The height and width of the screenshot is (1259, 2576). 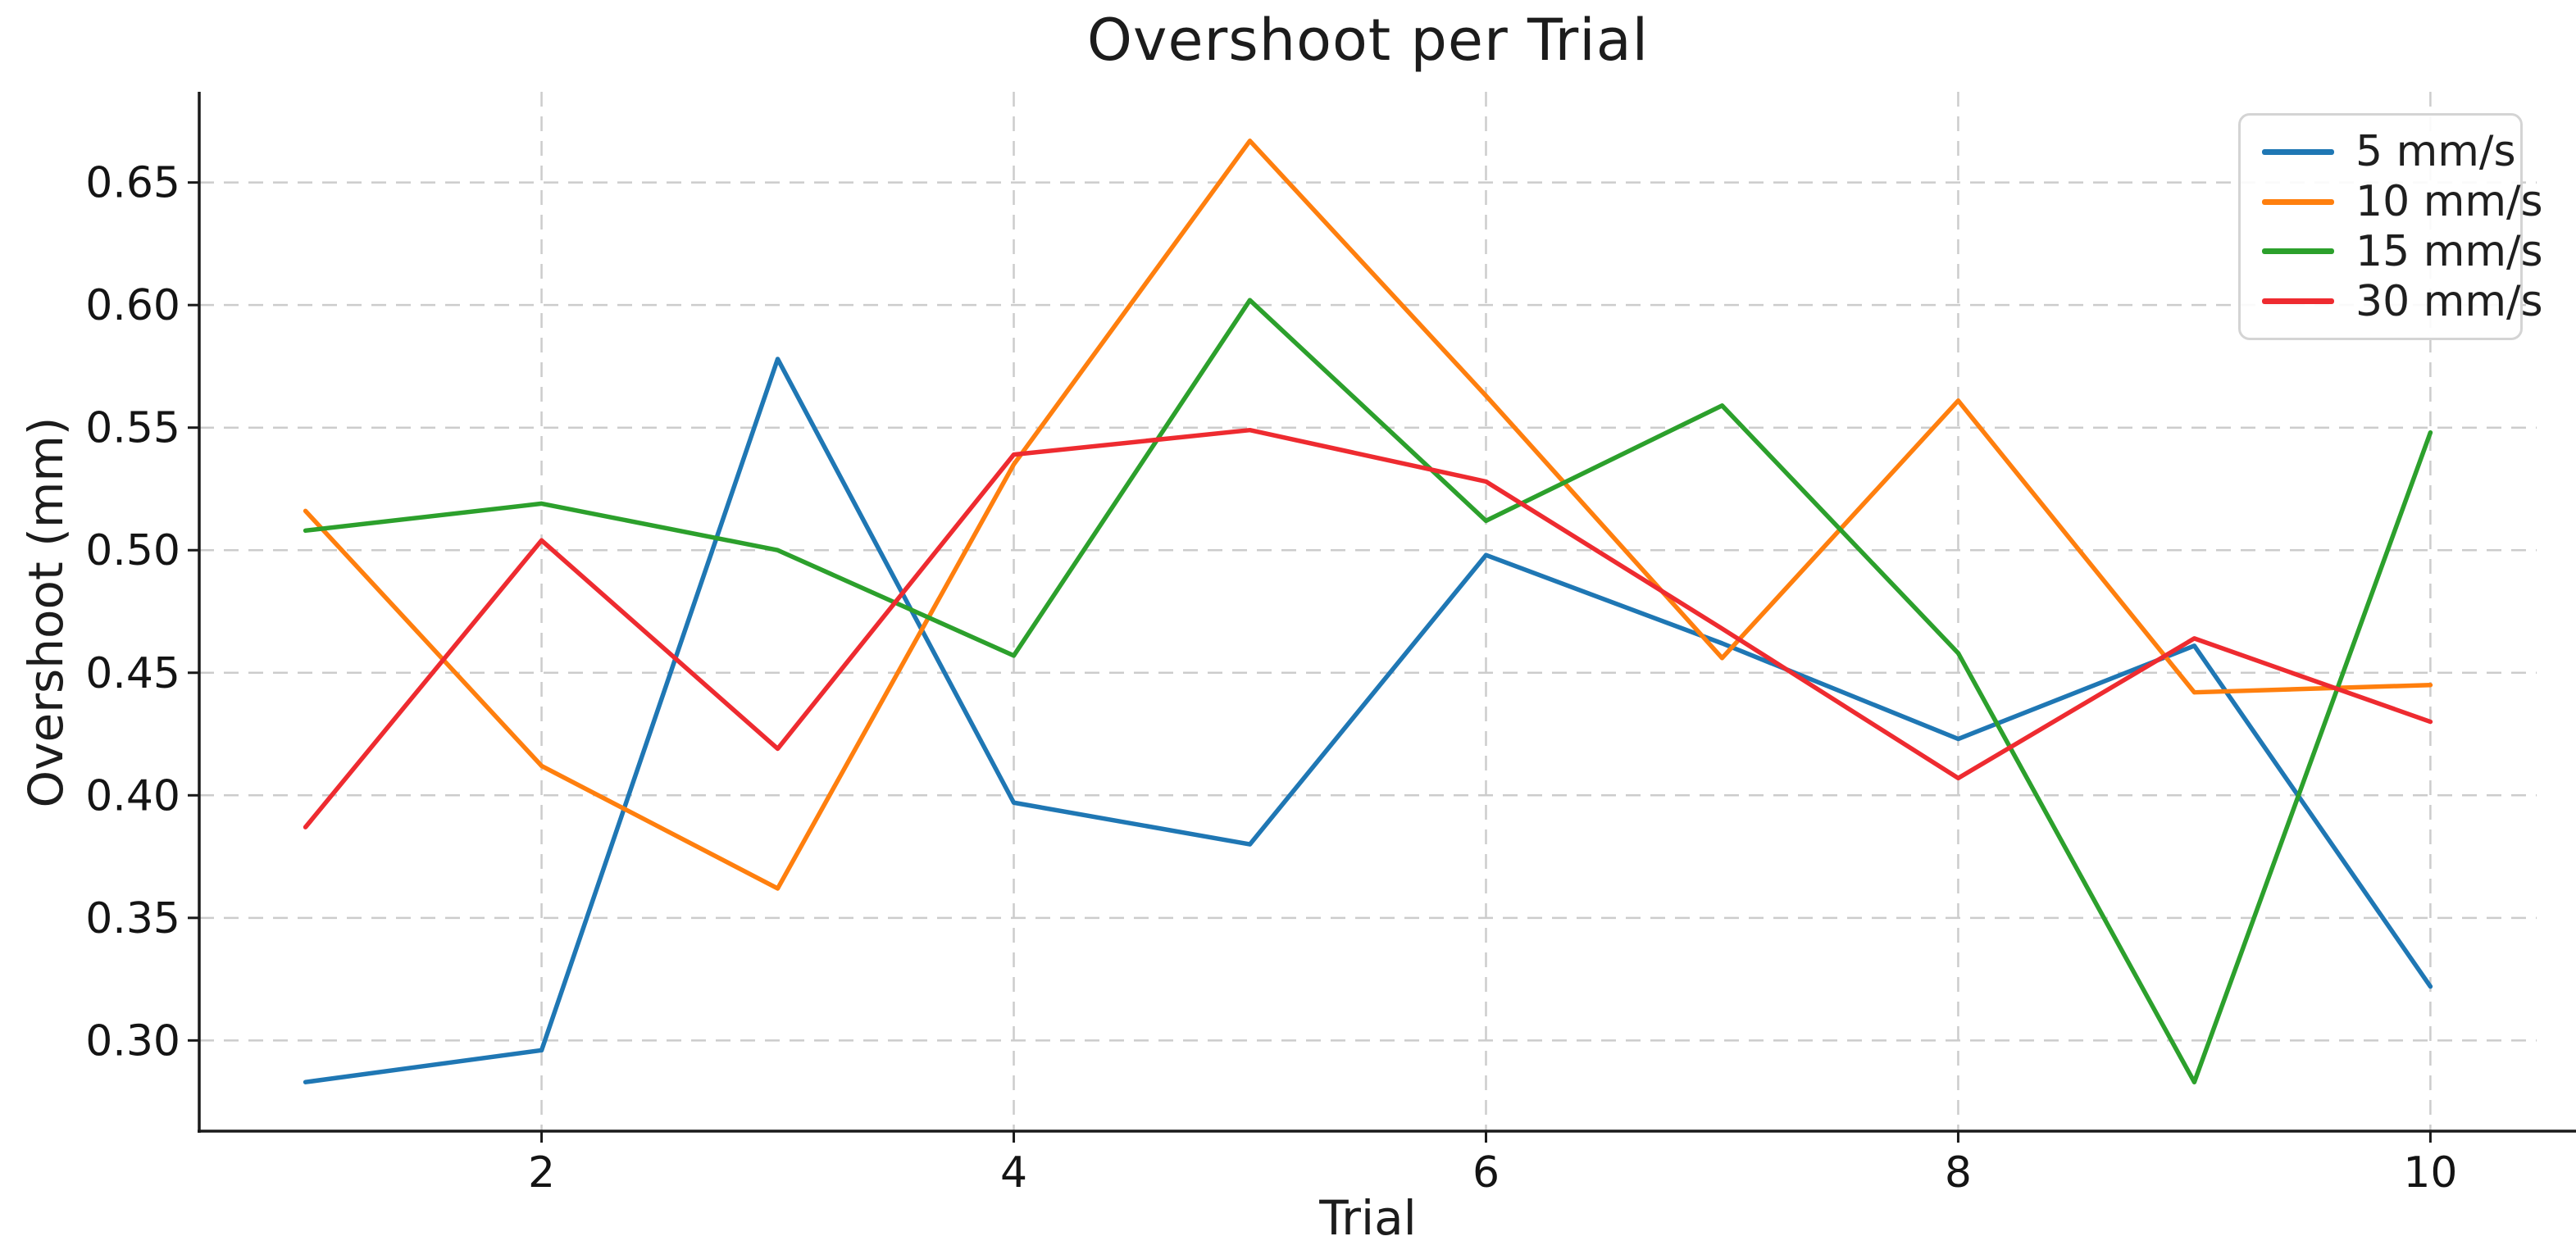 I want to click on legend-item: 10 mm/s, so click(x=2402, y=202).